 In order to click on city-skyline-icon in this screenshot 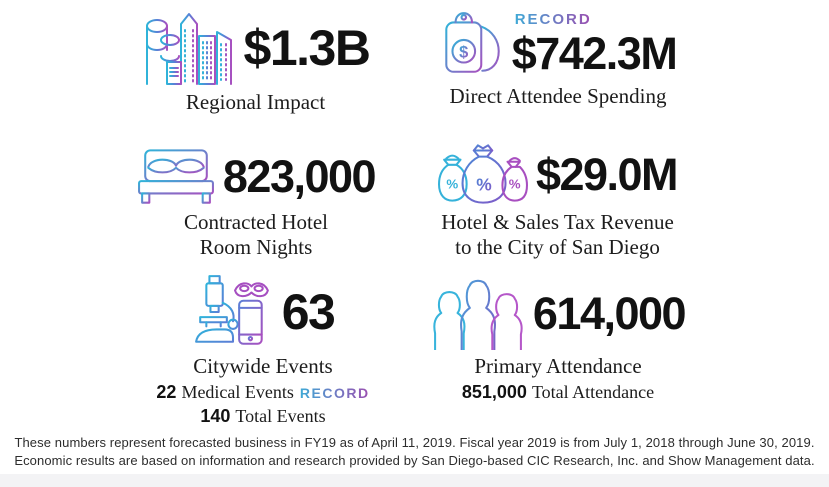, I will do `click(188, 49)`.